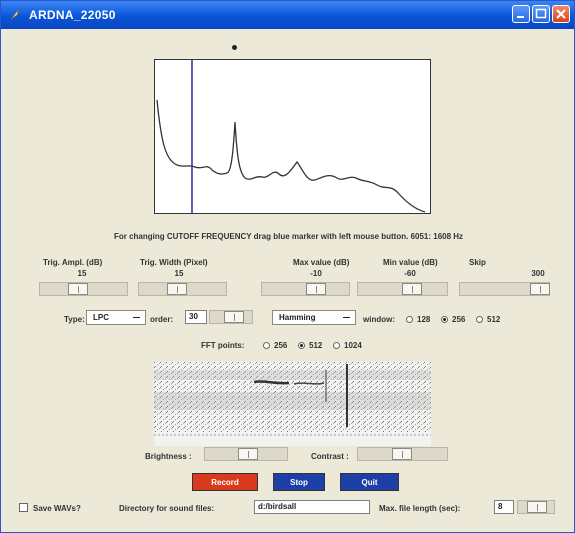 The height and width of the screenshot is (533, 575). Describe the element at coordinates (479, 319) in the screenshot. I see `window-512-radio` at that location.